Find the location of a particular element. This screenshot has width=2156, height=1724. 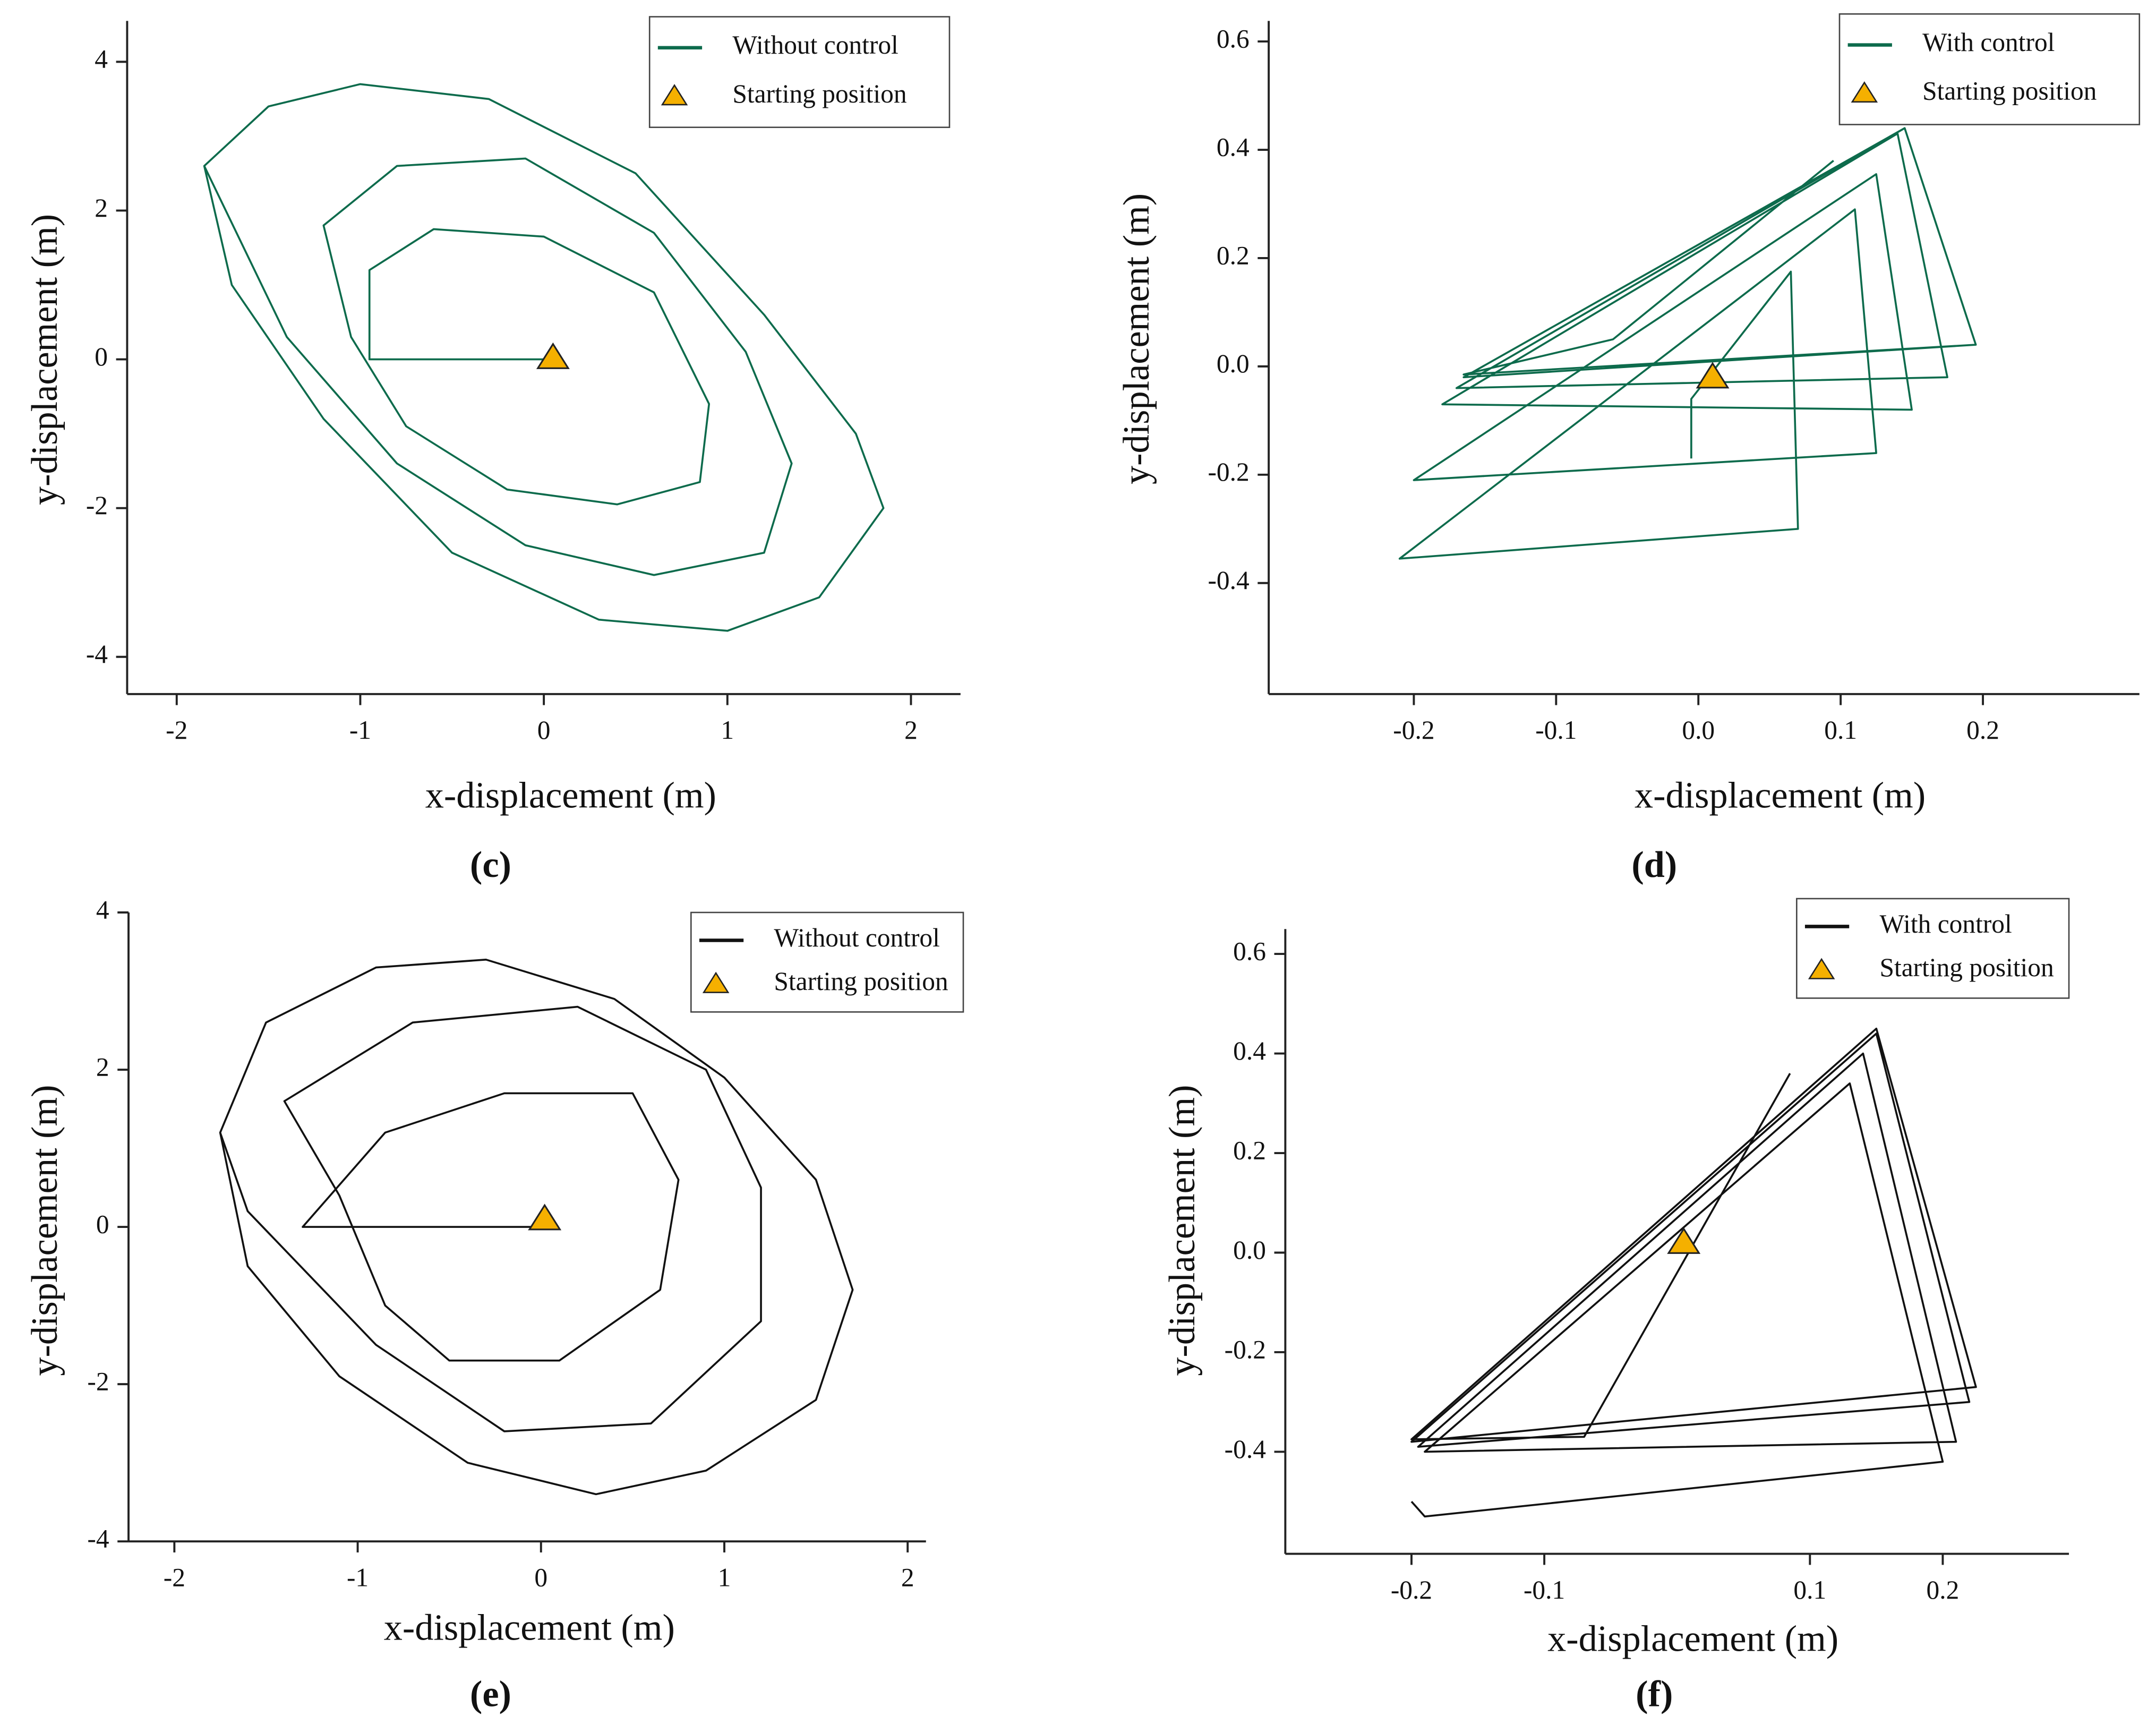

subplot-label: (c) is located at coordinates (490, 864).